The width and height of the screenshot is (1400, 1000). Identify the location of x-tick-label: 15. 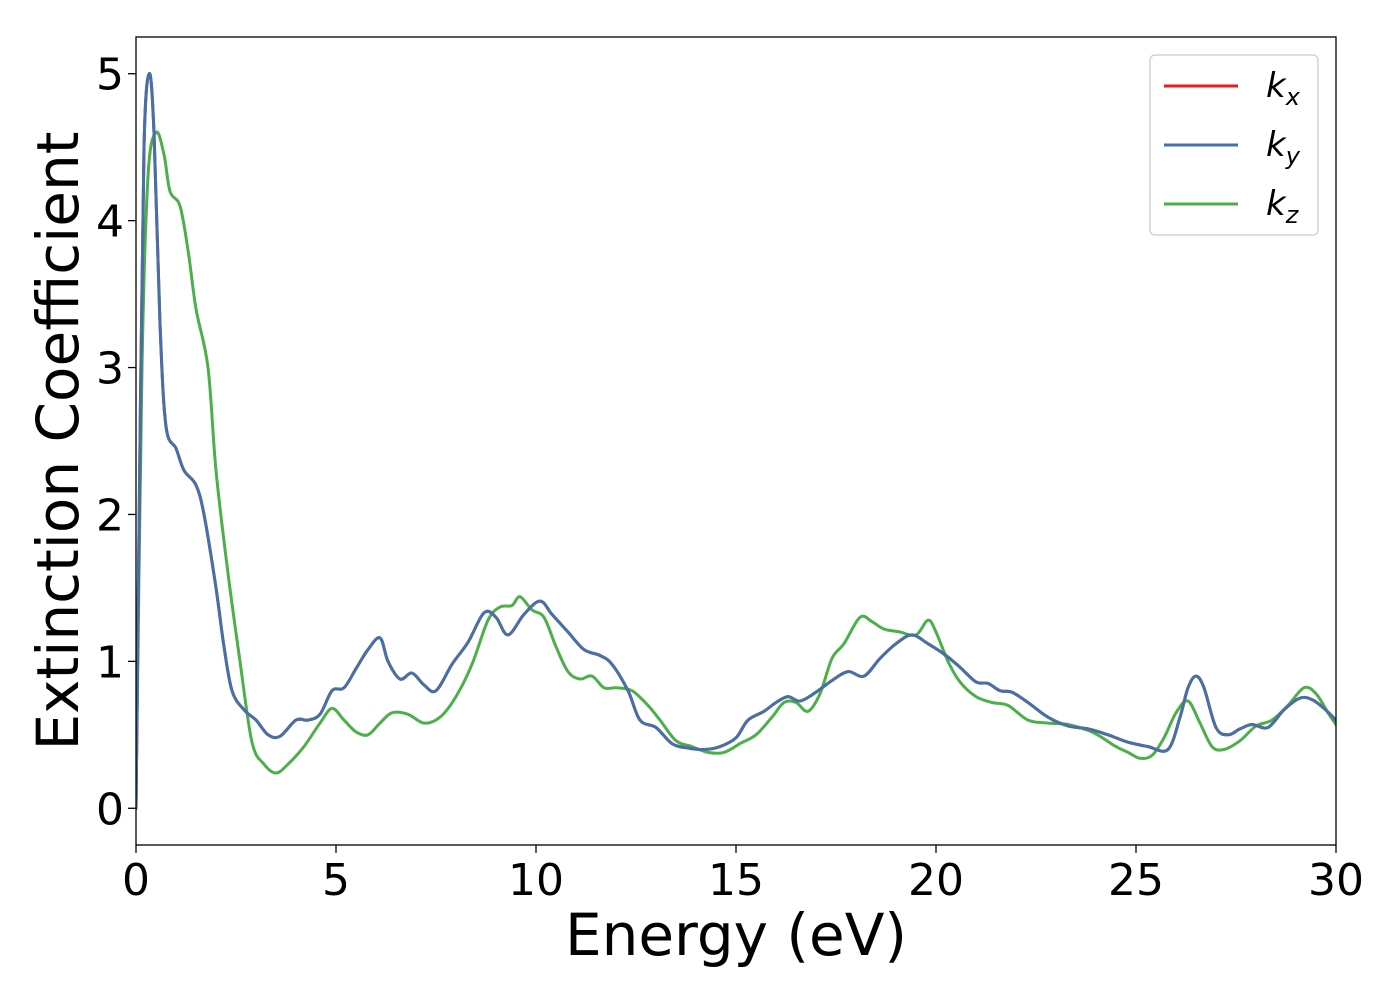
(736, 880).